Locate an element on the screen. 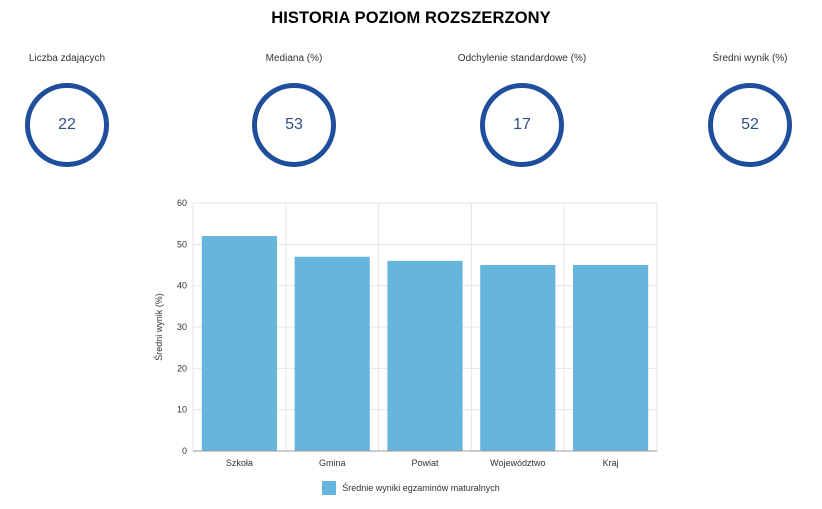 This screenshot has width=822, height=509. x-tick-label: Gmina is located at coordinates (332, 463).